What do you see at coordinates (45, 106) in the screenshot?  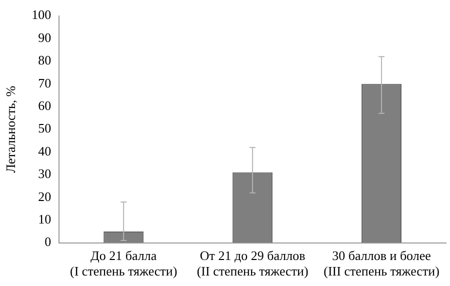 I see `y-tick-label: 60` at bounding box center [45, 106].